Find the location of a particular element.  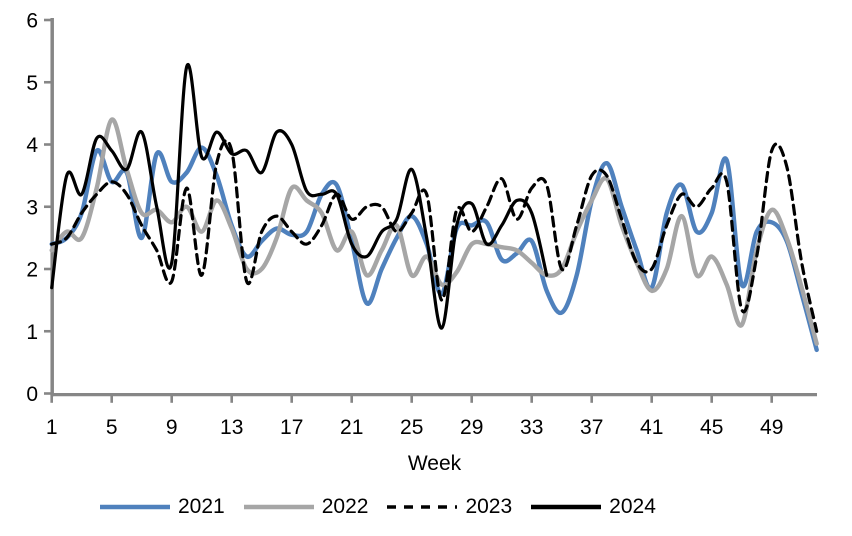

y-tick-label: 0 is located at coordinates (32, 394).